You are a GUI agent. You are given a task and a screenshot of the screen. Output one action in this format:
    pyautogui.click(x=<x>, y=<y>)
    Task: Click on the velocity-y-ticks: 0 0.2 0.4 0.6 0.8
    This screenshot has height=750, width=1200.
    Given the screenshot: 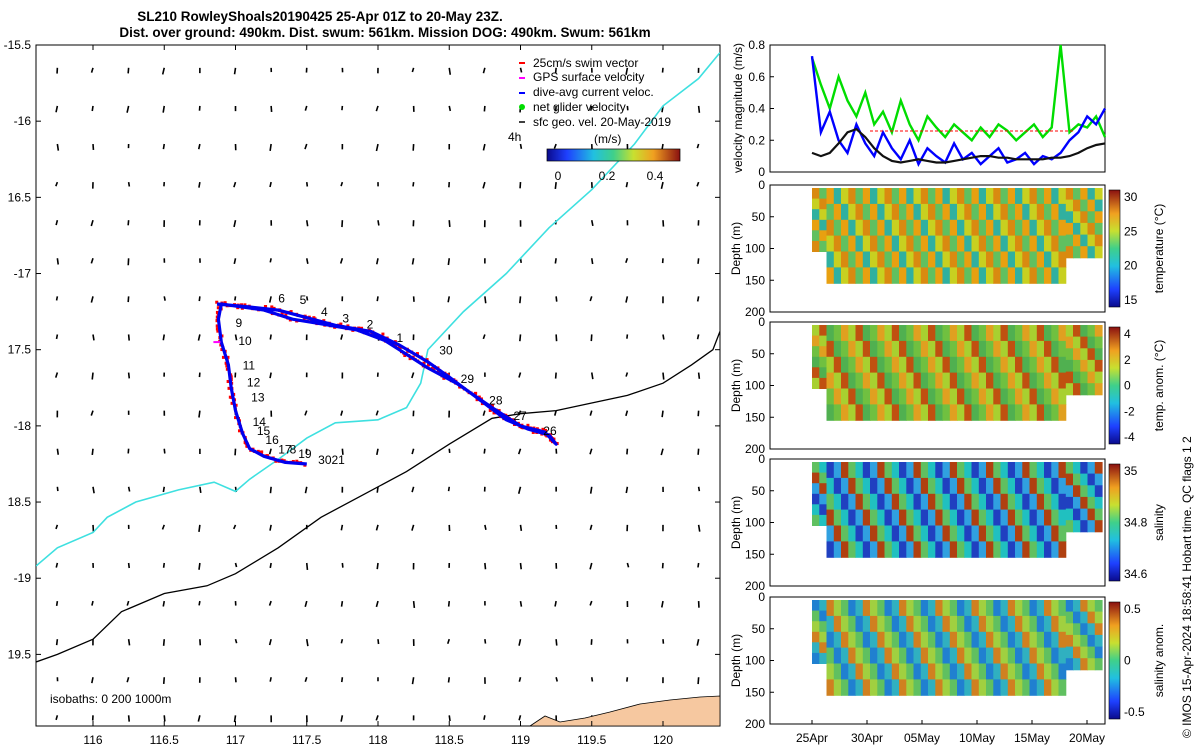 What is the action you would take?
    pyautogui.click(x=761, y=108)
    